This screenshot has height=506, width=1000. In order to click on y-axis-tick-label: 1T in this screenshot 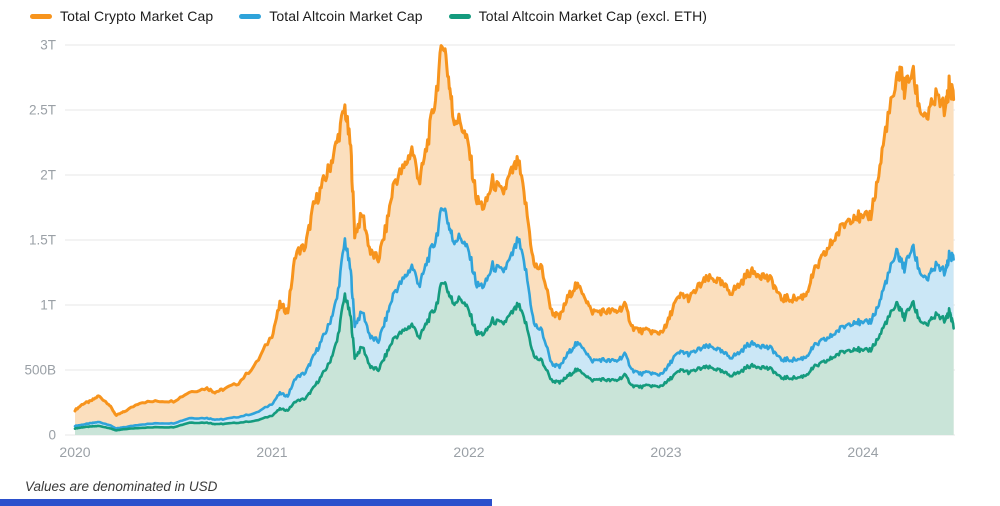, I will do `click(48, 305)`.